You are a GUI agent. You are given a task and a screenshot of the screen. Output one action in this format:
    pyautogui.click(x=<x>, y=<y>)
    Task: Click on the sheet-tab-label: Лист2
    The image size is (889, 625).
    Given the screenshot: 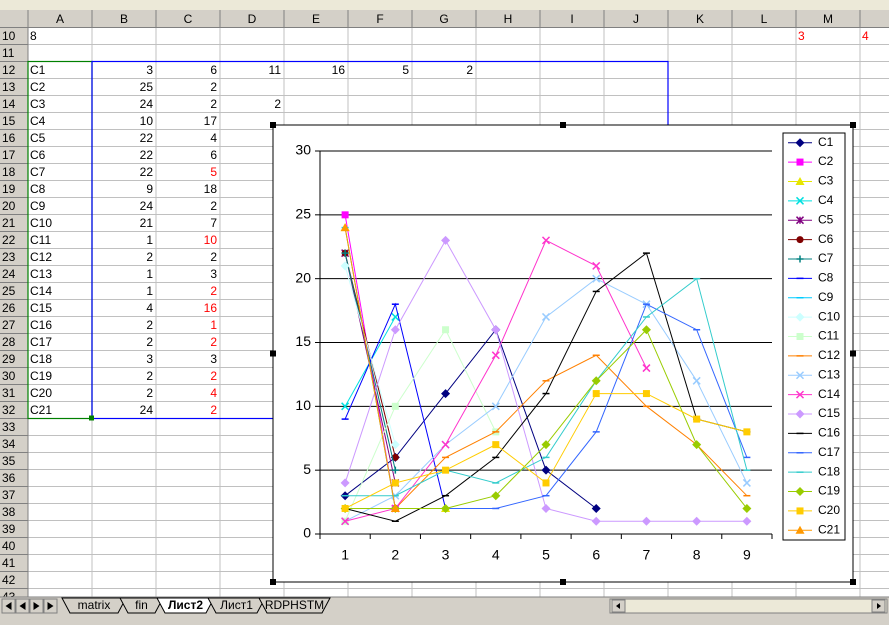 What is the action you would take?
    pyautogui.click(x=185, y=605)
    